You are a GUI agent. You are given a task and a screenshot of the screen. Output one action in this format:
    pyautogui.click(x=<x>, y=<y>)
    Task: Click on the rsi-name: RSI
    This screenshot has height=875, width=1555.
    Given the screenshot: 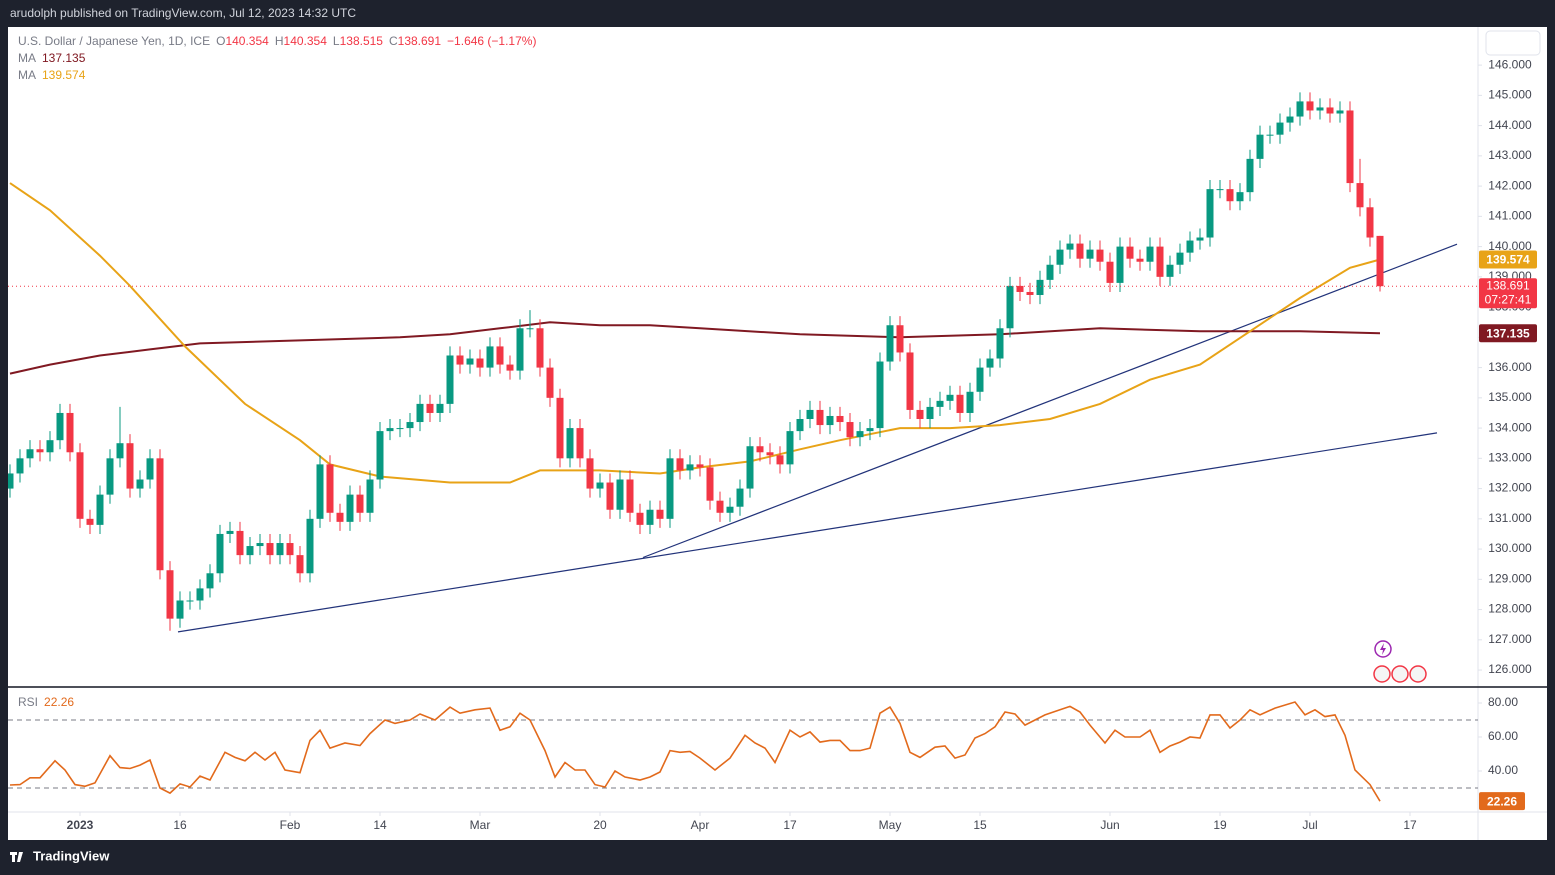 What is the action you would take?
    pyautogui.click(x=28, y=702)
    